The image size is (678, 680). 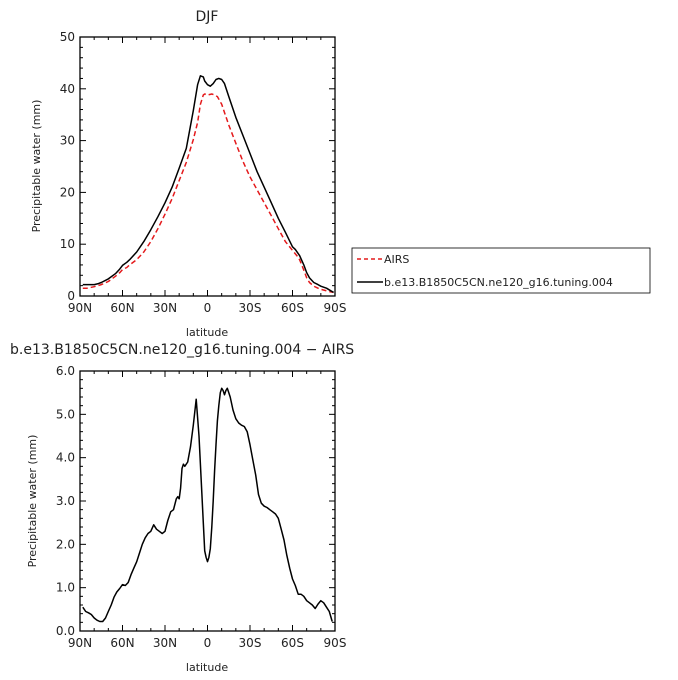 I want to click on y-tick-label: 1.0, so click(x=65, y=588).